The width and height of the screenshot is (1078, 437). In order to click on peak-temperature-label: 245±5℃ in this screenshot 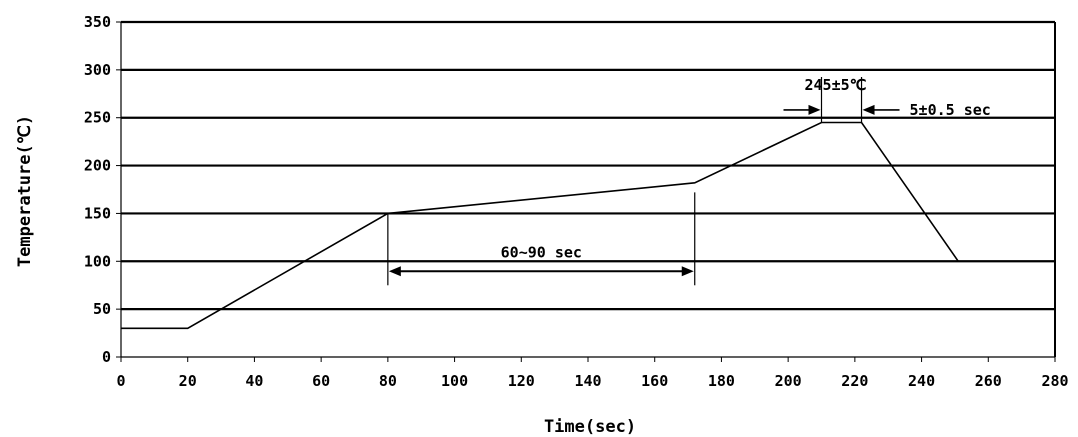, I will do `click(836, 85)`.